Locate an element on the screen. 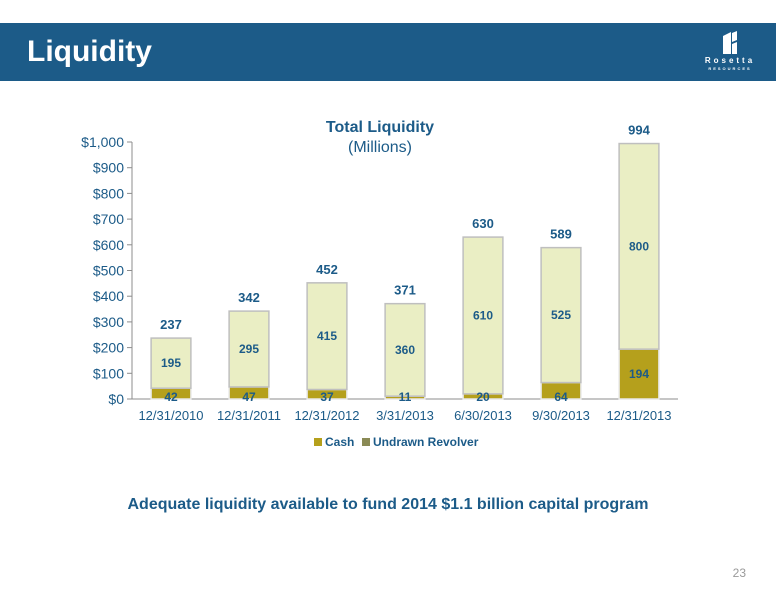  data-label-total: 342 is located at coordinates (249, 297).